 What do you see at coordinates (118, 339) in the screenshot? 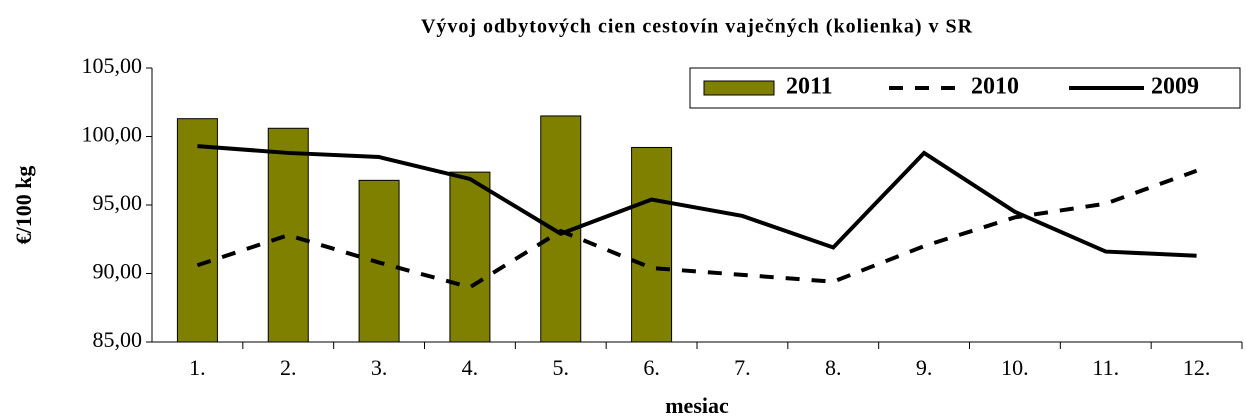
I see `y-tick-label: 85,00` at bounding box center [118, 339].